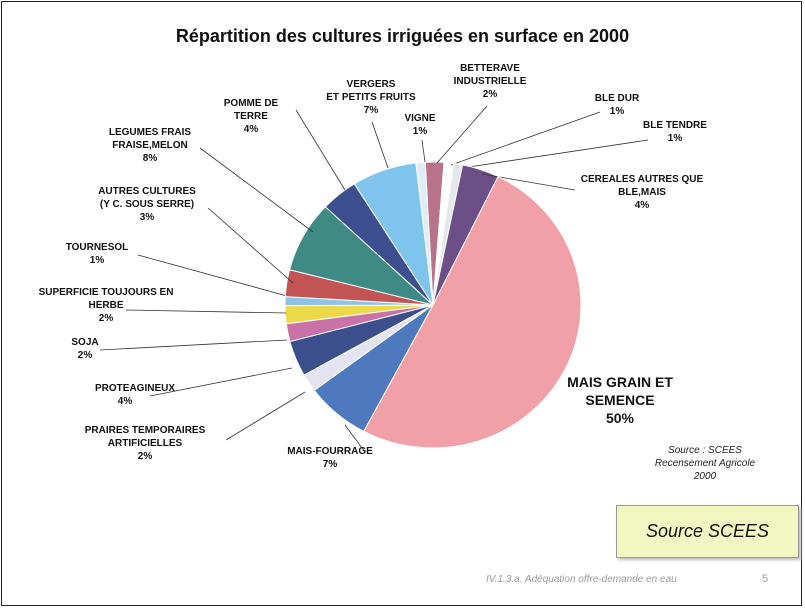 The image size is (805, 609). I want to click on slice-label: PROTEAGINEUX 4%, so click(135, 395).